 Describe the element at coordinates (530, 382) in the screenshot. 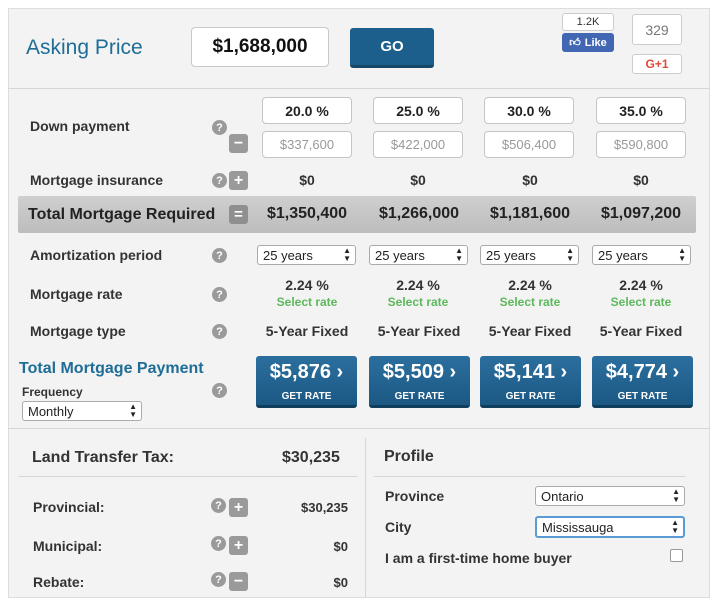

I see `get-rate-button: $5,141 › GET RATE` at that location.